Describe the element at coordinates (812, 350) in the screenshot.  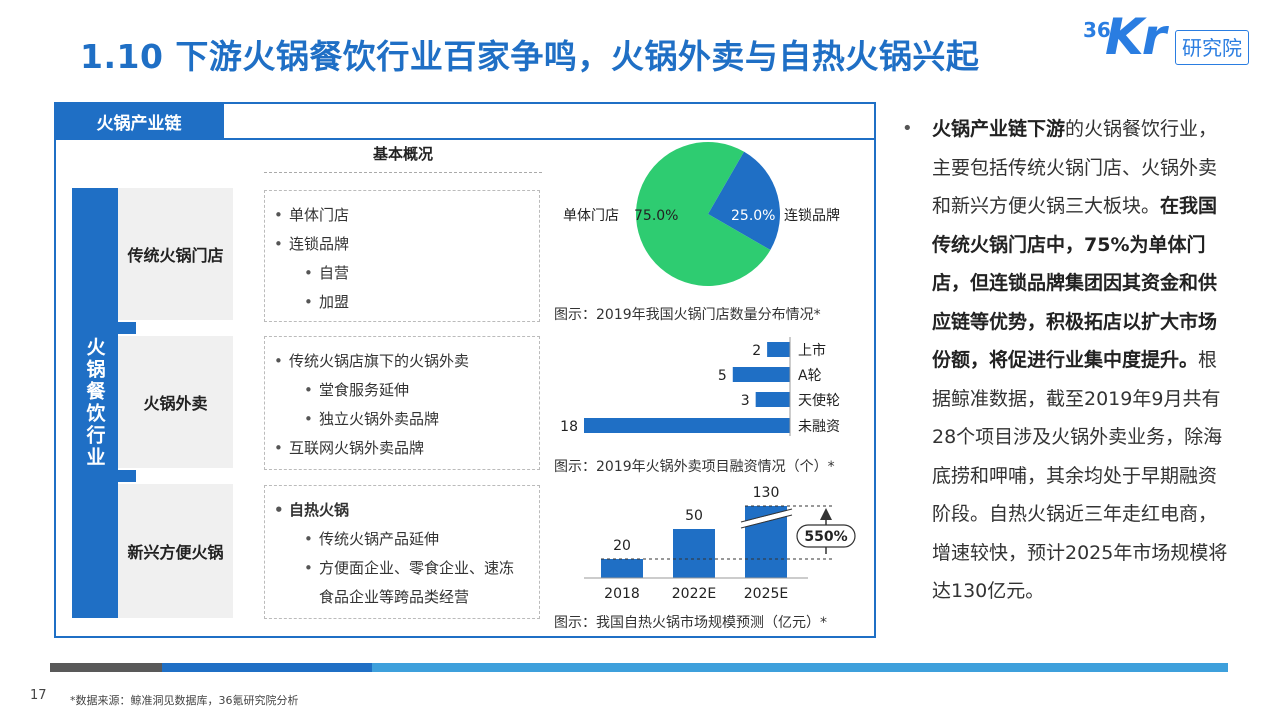
I see `funding-category-label: 上市` at that location.